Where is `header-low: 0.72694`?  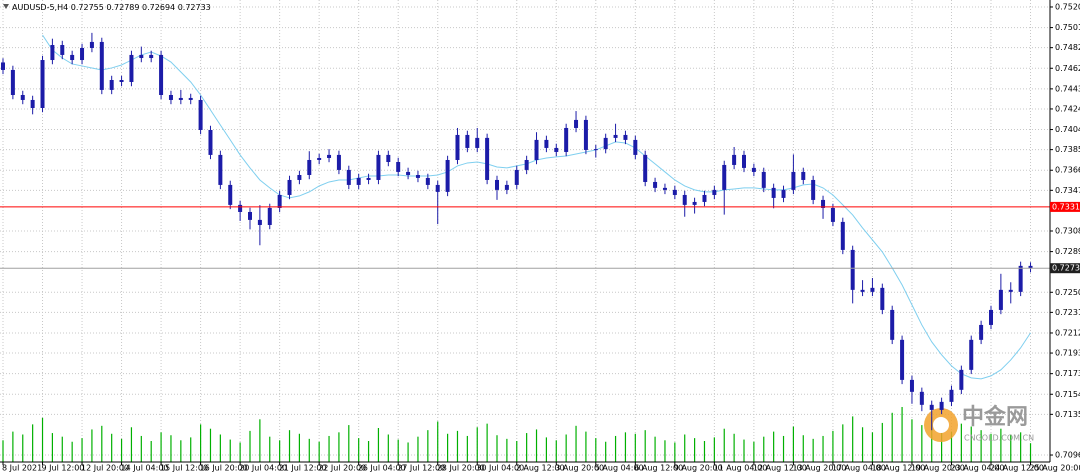
header-low: 0.72694 is located at coordinates (158, 7).